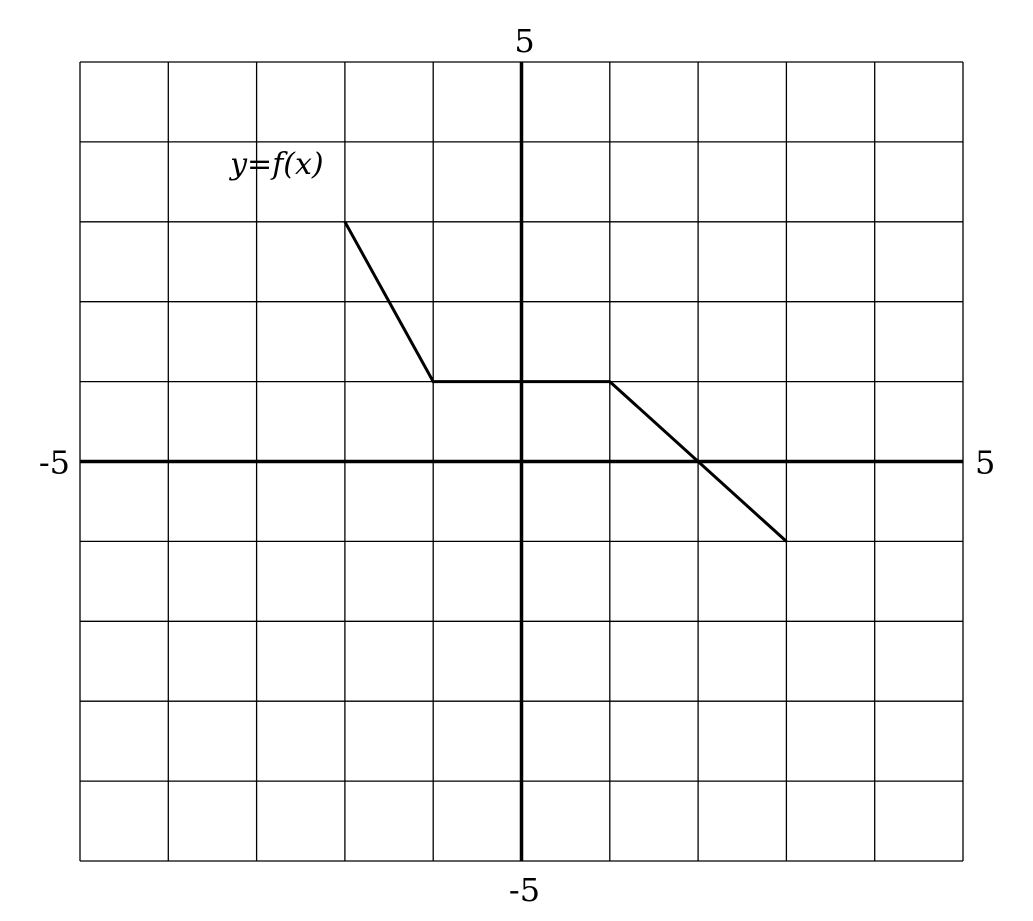 The height and width of the screenshot is (921, 1033). What do you see at coordinates (524, 41) in the screenshot?
I see `y-axis-max-label: 5` at bounding box center [524, 41].